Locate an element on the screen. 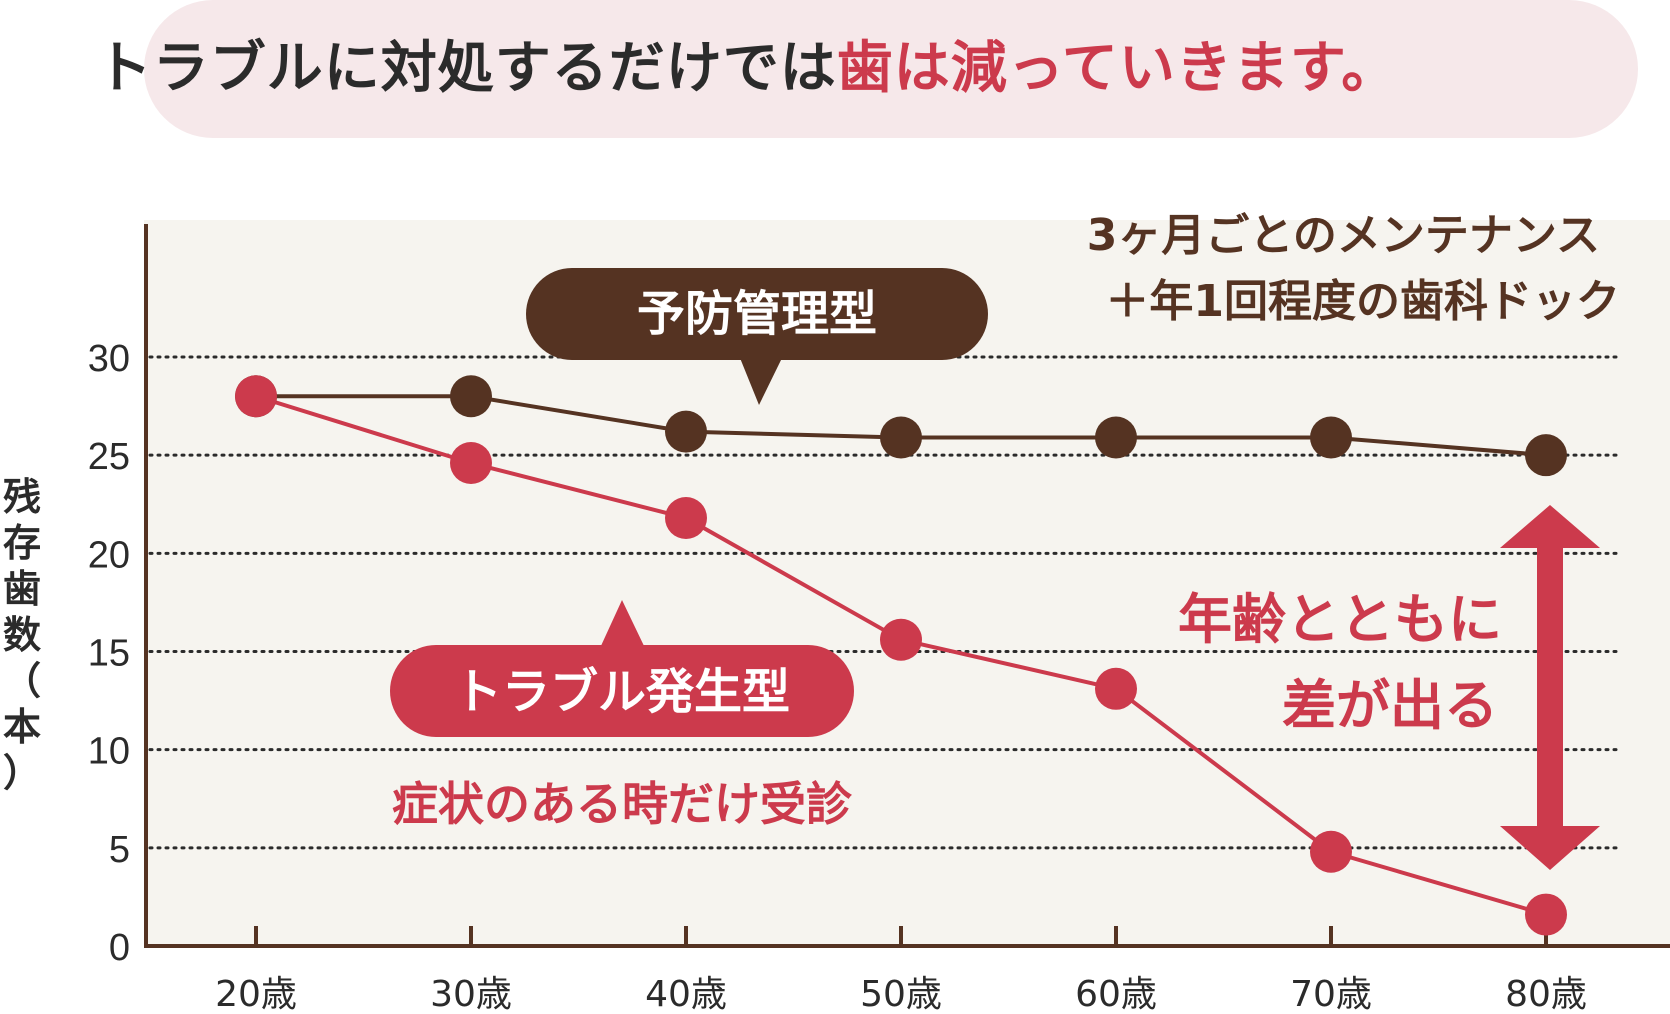 The width and height of the screenshot is (1670, 1014). x-ticks: 20歳 30歳 40歳 50歳 60歳 70歳 80歳 is located at coordinates (901, 970).